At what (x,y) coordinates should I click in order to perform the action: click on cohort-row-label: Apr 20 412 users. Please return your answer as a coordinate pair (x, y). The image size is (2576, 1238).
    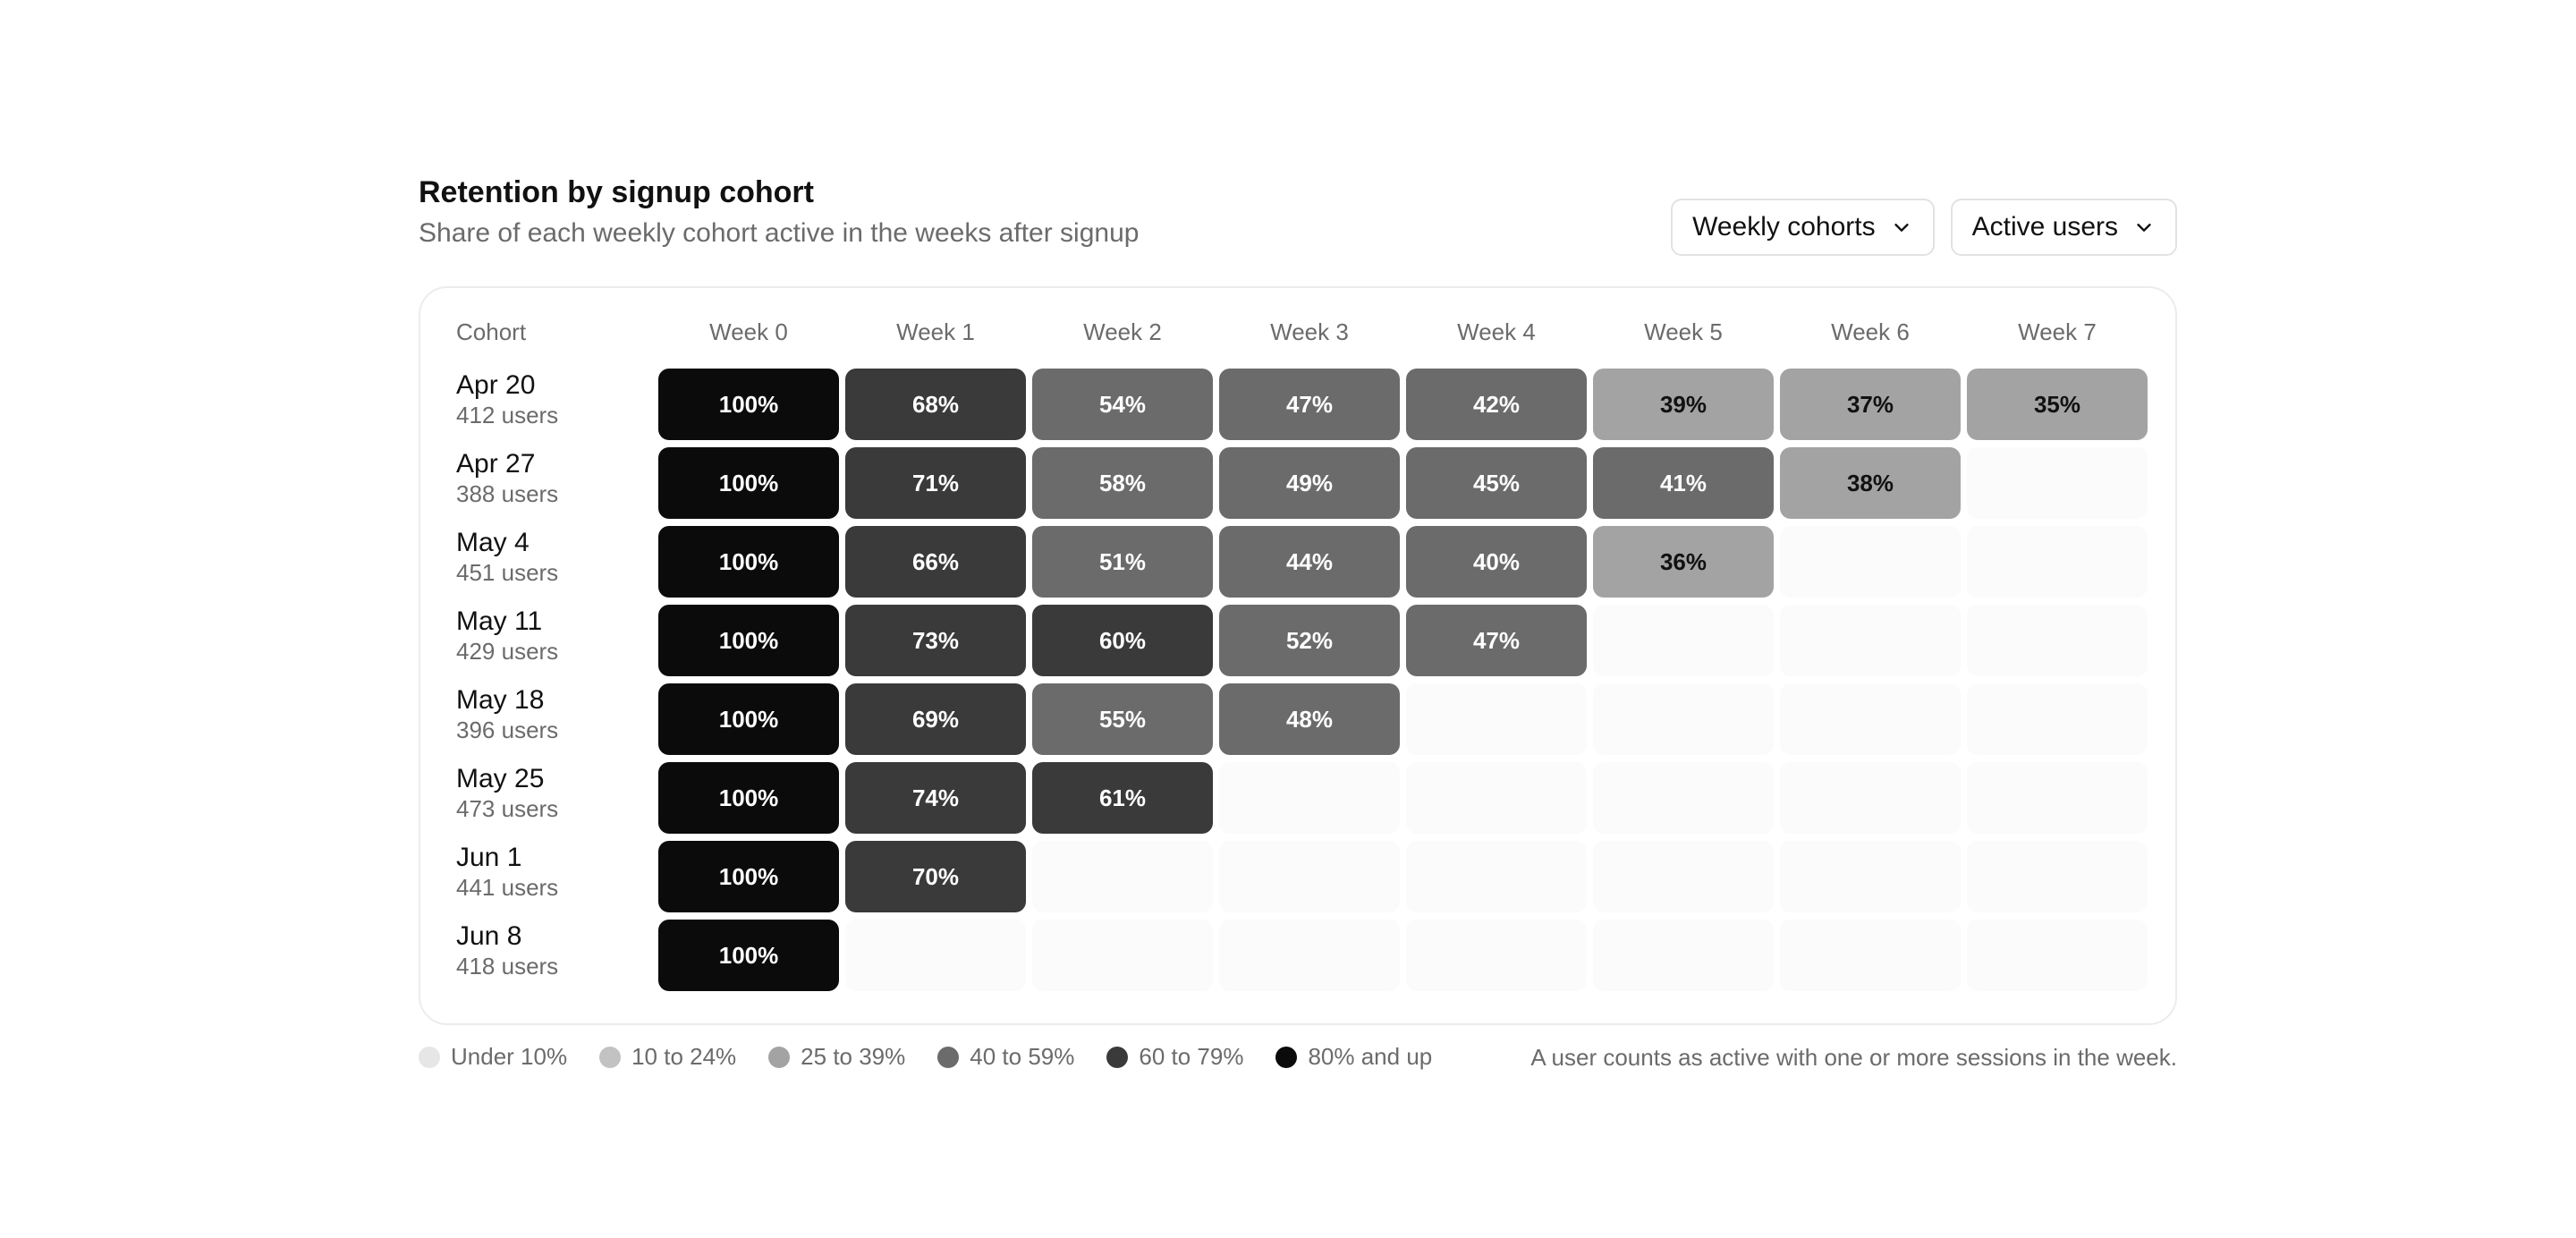
    Looking at the image, I should click on (554, 399).